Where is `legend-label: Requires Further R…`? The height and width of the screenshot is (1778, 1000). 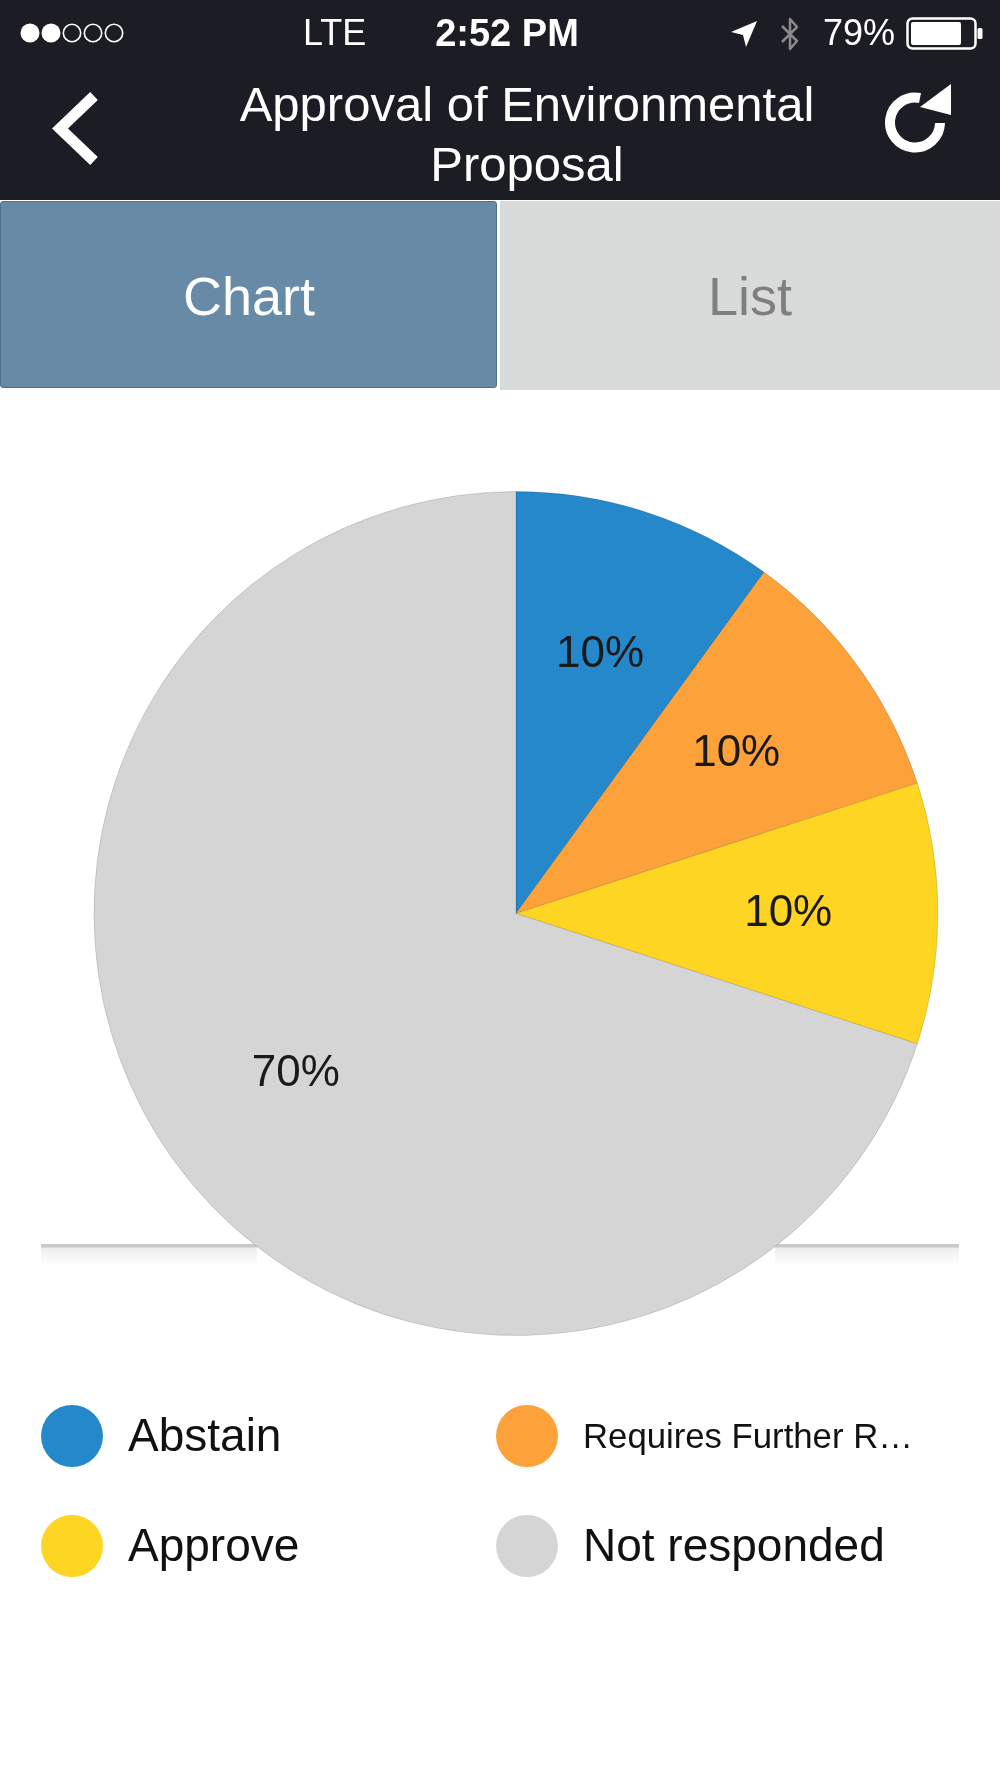
legend-label: Requires Further R… is located at coordinates (748, 1435).